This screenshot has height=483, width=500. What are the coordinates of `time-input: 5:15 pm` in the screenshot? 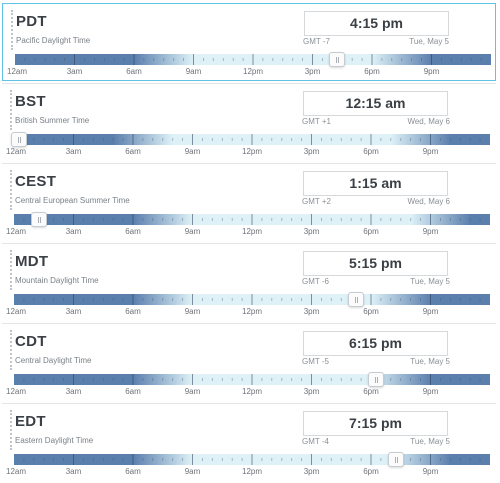 It's located at (375, 263).